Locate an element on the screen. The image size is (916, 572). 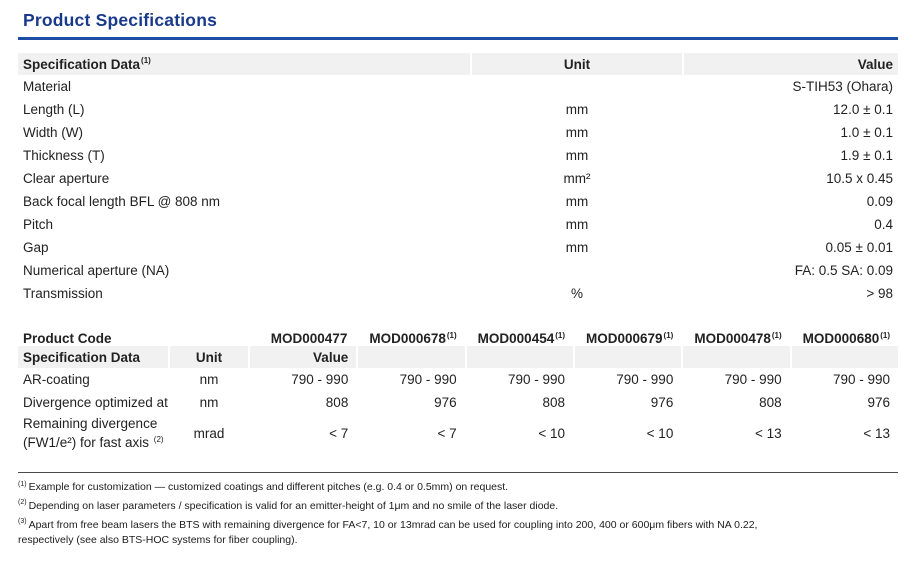
table-header-row: Specification Data Unit Value is located at coordinates (458, 357).